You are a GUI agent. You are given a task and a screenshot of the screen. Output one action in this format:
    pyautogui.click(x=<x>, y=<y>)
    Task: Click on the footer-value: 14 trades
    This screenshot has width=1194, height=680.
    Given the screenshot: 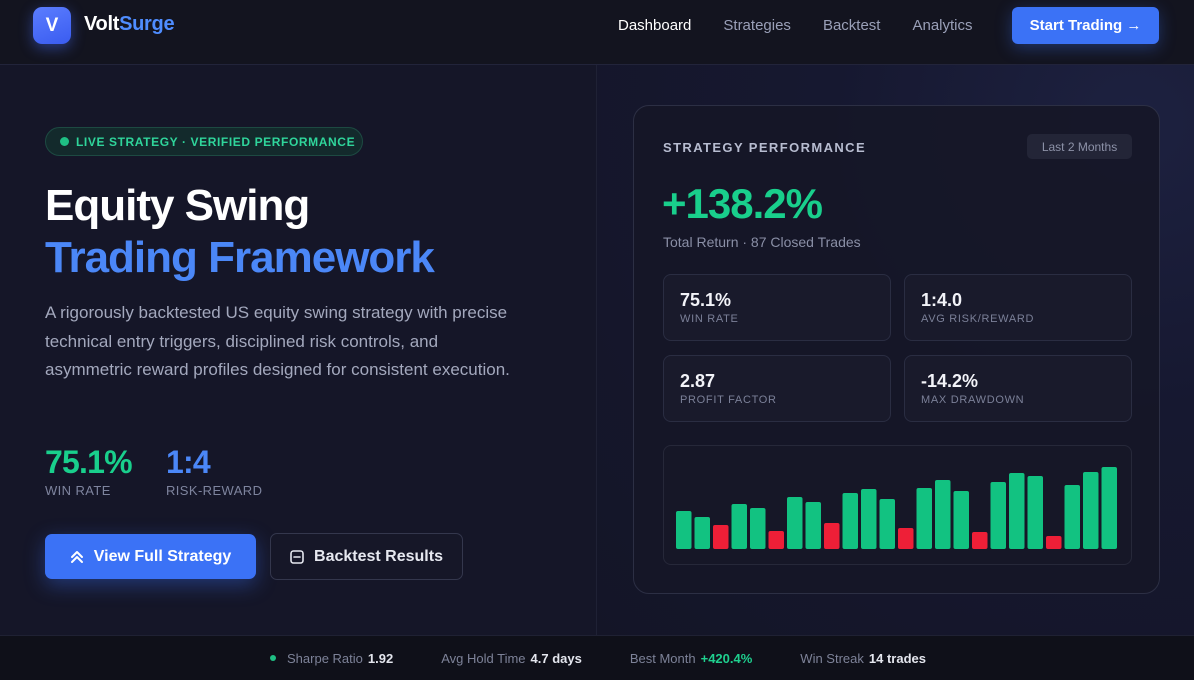 What is the action you would take?
    pyautogui.click(x=897, y=658)
    